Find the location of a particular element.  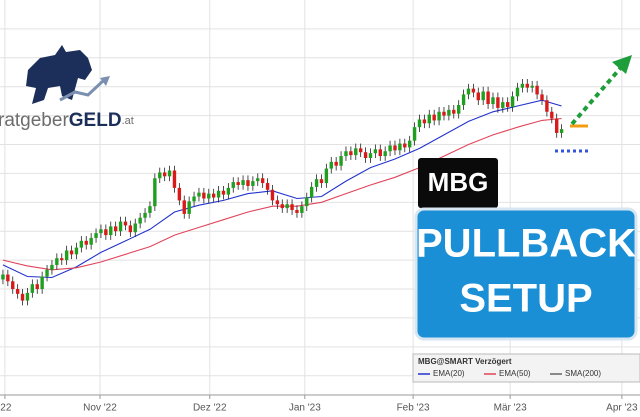

x-tick-label: Dez '22 is located at coordinates (210, 408).